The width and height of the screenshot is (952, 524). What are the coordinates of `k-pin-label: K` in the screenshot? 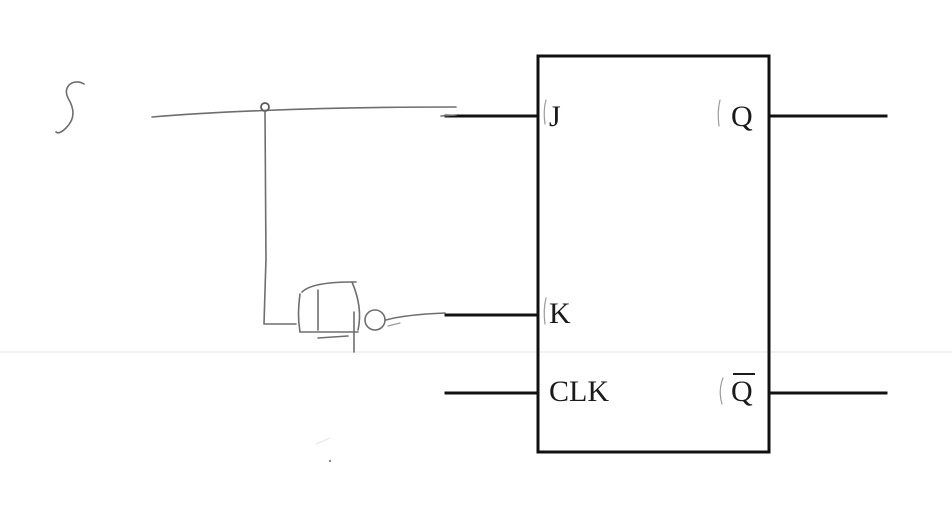 It's located at (560, 313).